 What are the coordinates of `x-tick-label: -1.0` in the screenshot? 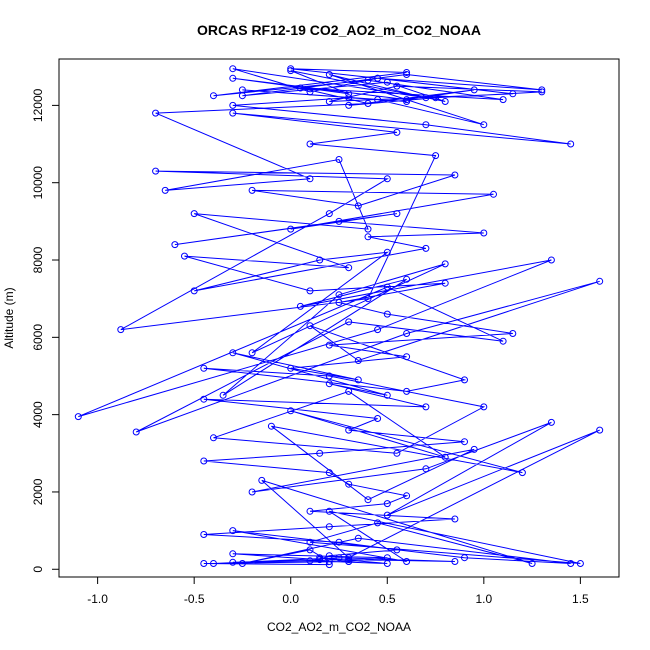 It's located at (97, 599).